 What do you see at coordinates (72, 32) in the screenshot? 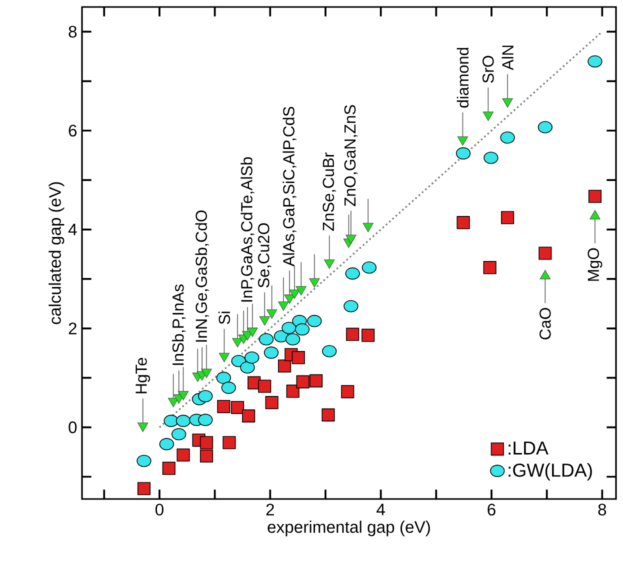
I see `y-tick-label: 8` at bounding box center [72, 32].